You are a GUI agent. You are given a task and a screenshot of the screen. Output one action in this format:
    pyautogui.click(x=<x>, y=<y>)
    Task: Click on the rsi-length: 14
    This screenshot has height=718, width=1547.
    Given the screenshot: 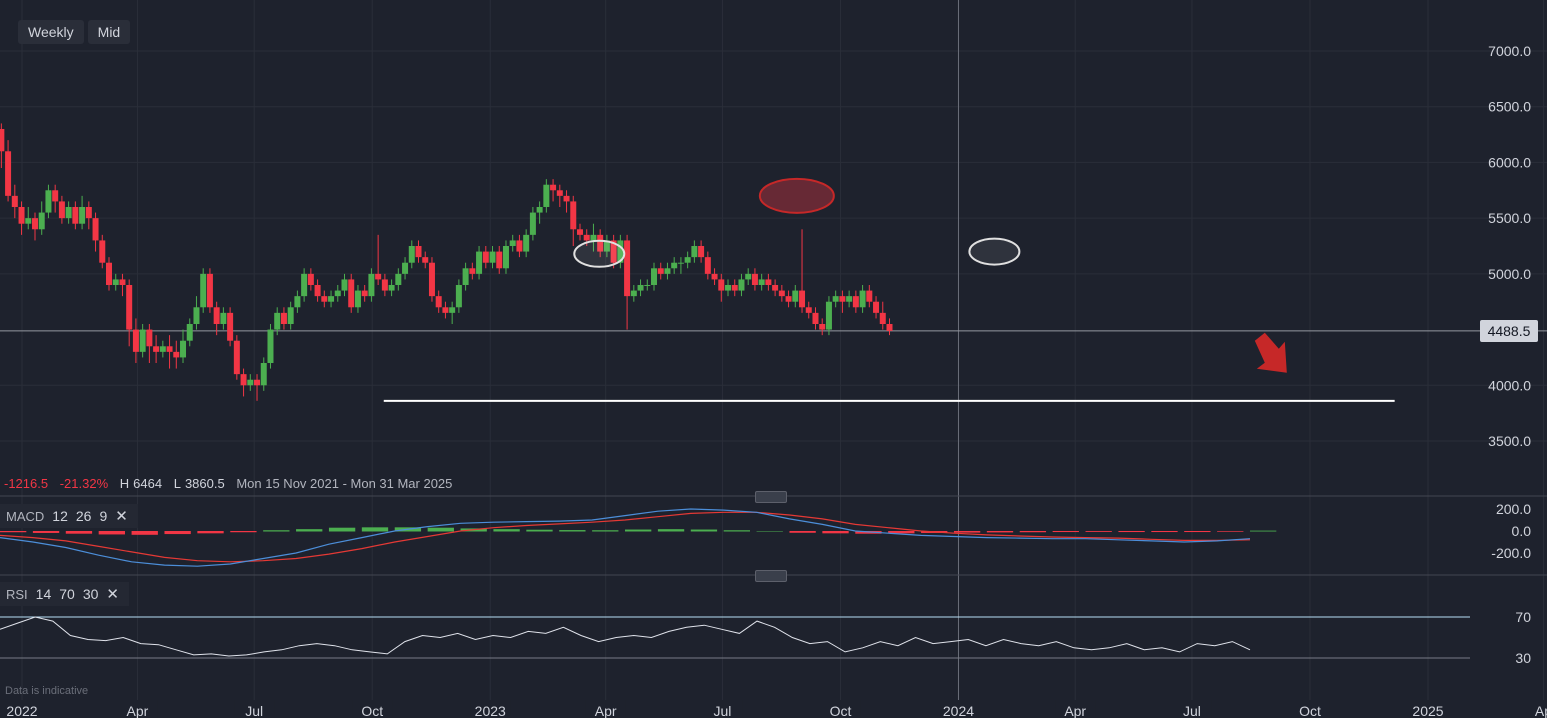 What is the action you would take?
    pyautogui.click(x=43, y=594)
    